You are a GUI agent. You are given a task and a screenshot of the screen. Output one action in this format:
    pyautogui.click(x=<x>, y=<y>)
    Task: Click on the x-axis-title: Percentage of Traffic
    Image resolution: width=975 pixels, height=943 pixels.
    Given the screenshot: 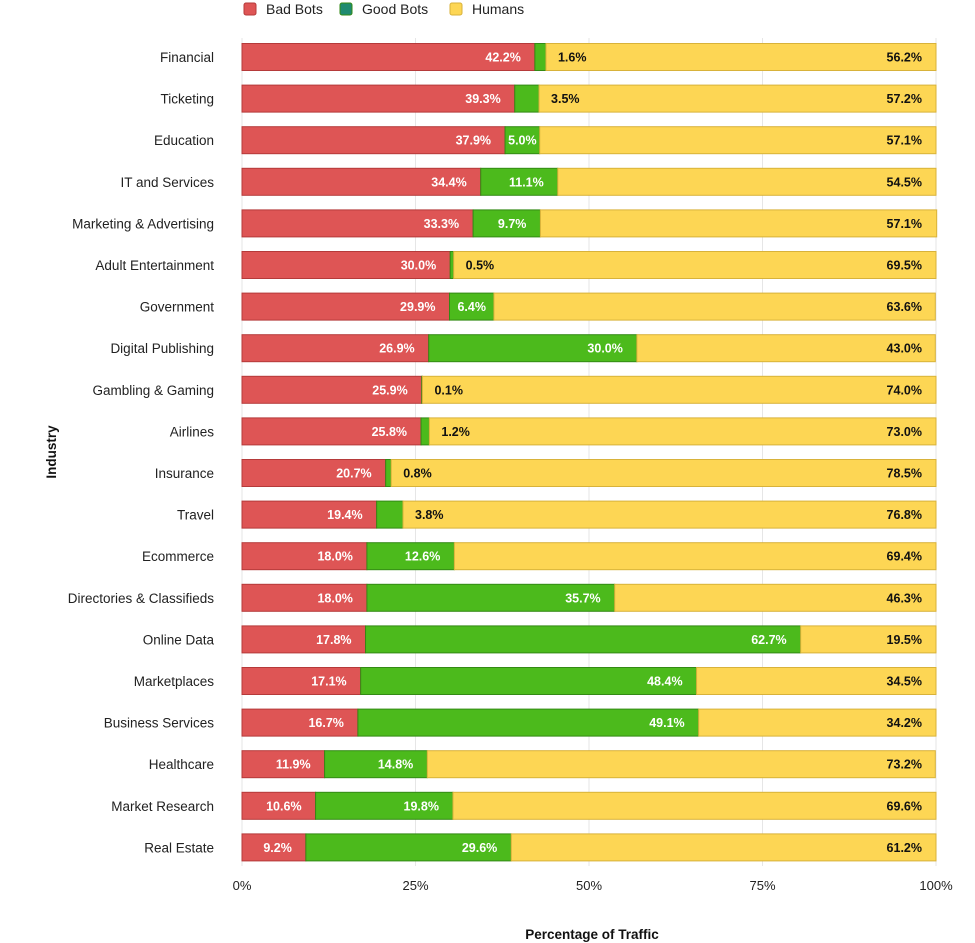 What is the action you would take?
    pyautogui.click(x=592, y=934)
    